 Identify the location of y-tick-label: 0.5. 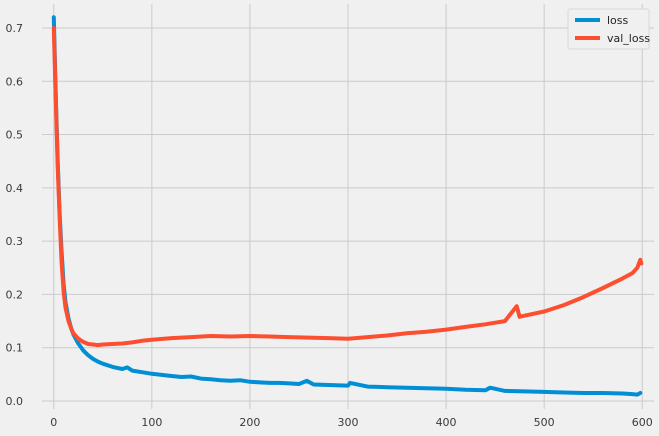
(15, 135).